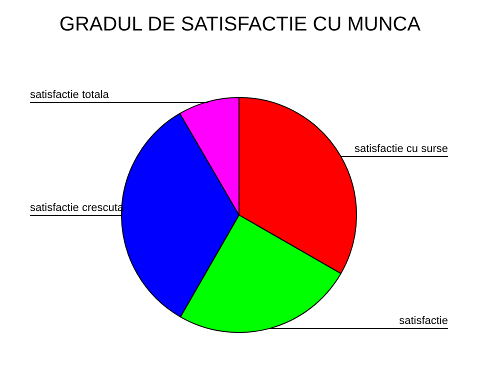 The width and height of the screenshot is (480, 384). What do you see at coordinates (70, 95) in the screenshot?
I see `slice-label: satisfactie totala` at bounding box center [70, 95].